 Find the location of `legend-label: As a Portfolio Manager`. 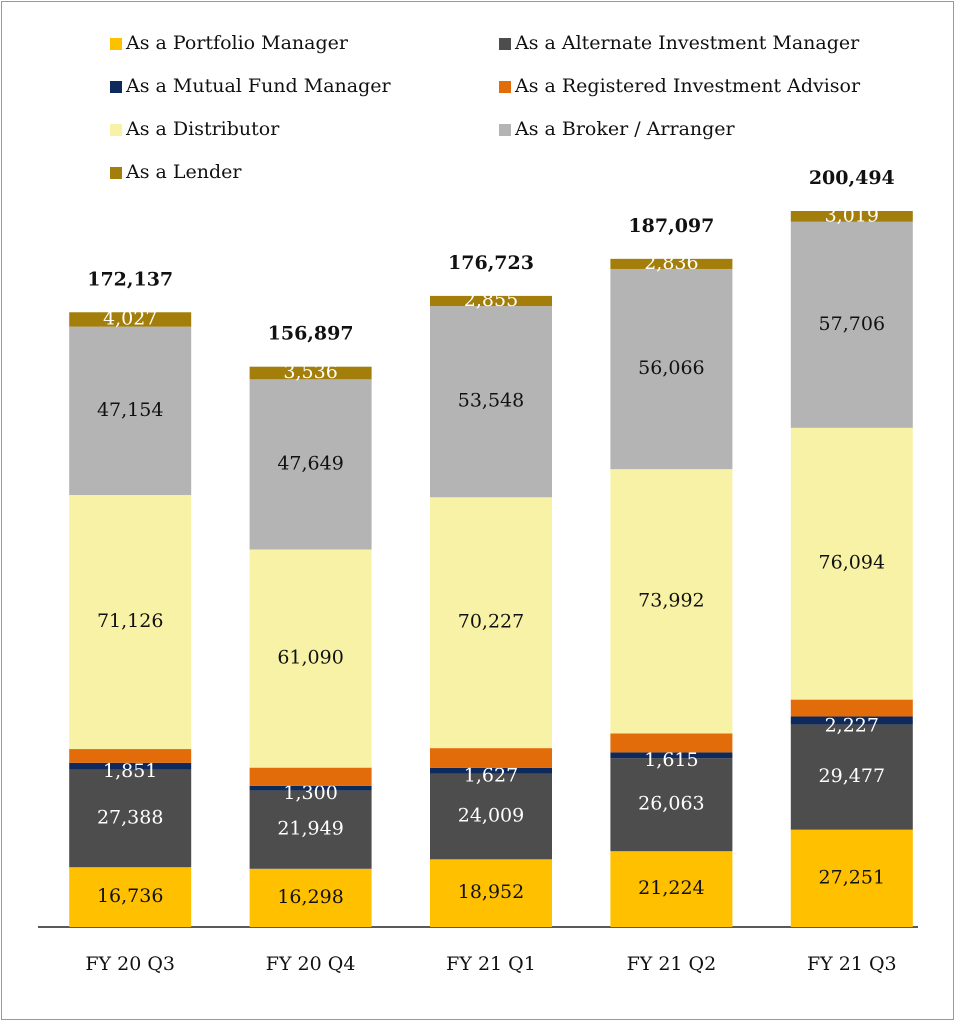

legend-label: As a Portfolio Manager is located at coordinates (237, 43).